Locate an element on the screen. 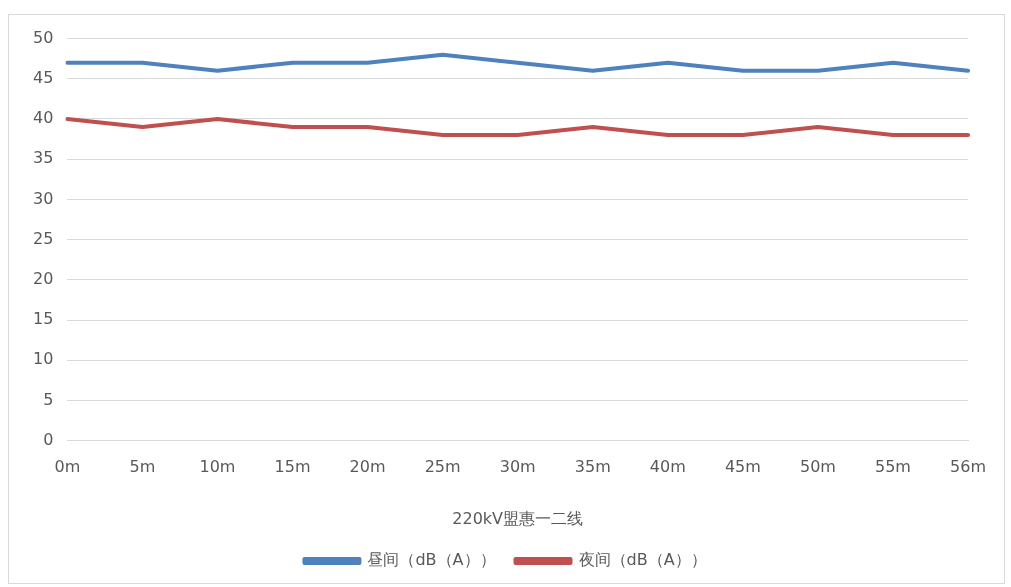 The width and height of the screenshot is (1011, 587). x-tick-label: 45m is located at coordinates (742, 467).